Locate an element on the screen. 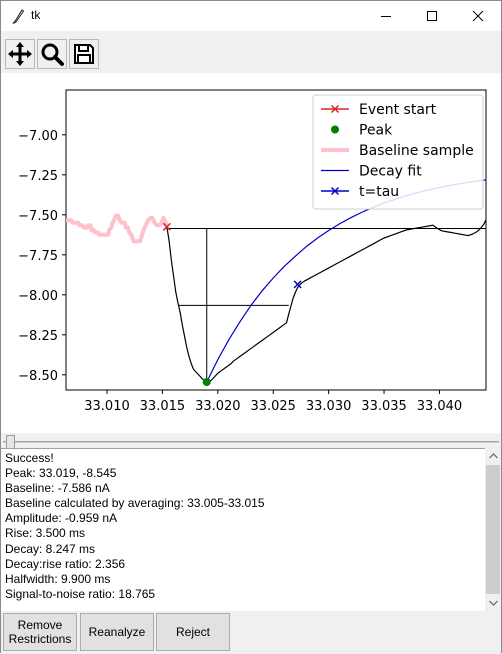  slider-track is located at coordinates (251, 442).